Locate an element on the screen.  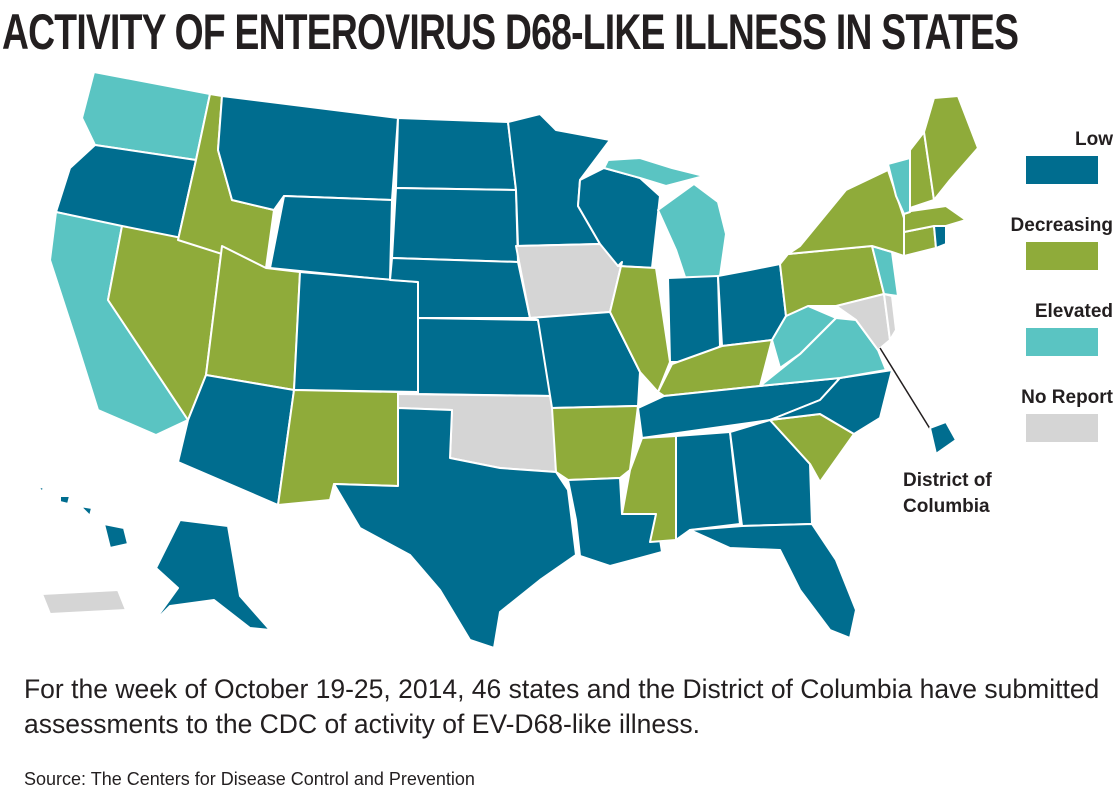
dc-callout-line1: District of is located at coordinates (947, 480).